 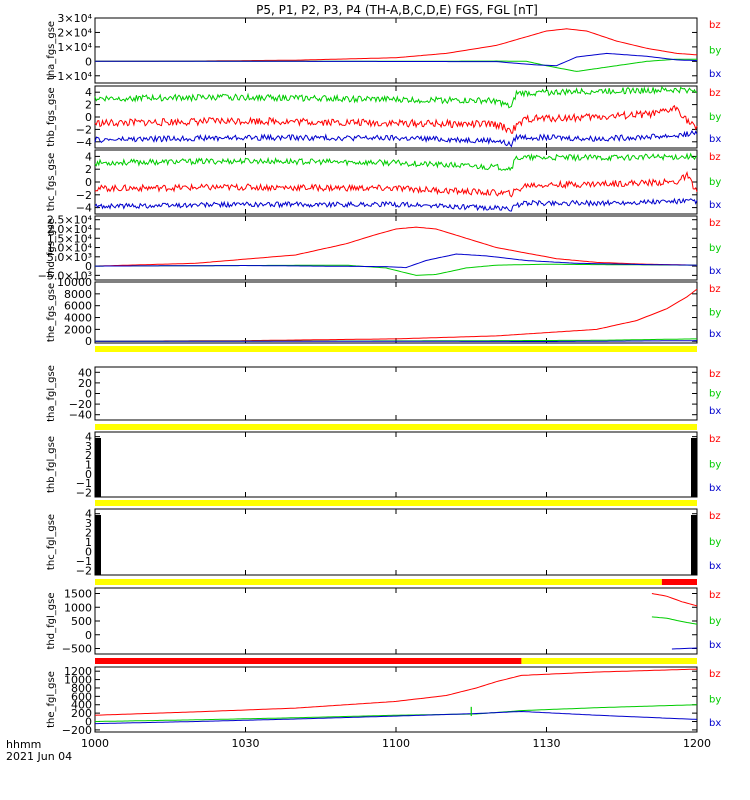 What do you see at coordinates (547, 743) in the screenshot?
I see `x-tick-label: 1130` at bounding box center [547, 743].